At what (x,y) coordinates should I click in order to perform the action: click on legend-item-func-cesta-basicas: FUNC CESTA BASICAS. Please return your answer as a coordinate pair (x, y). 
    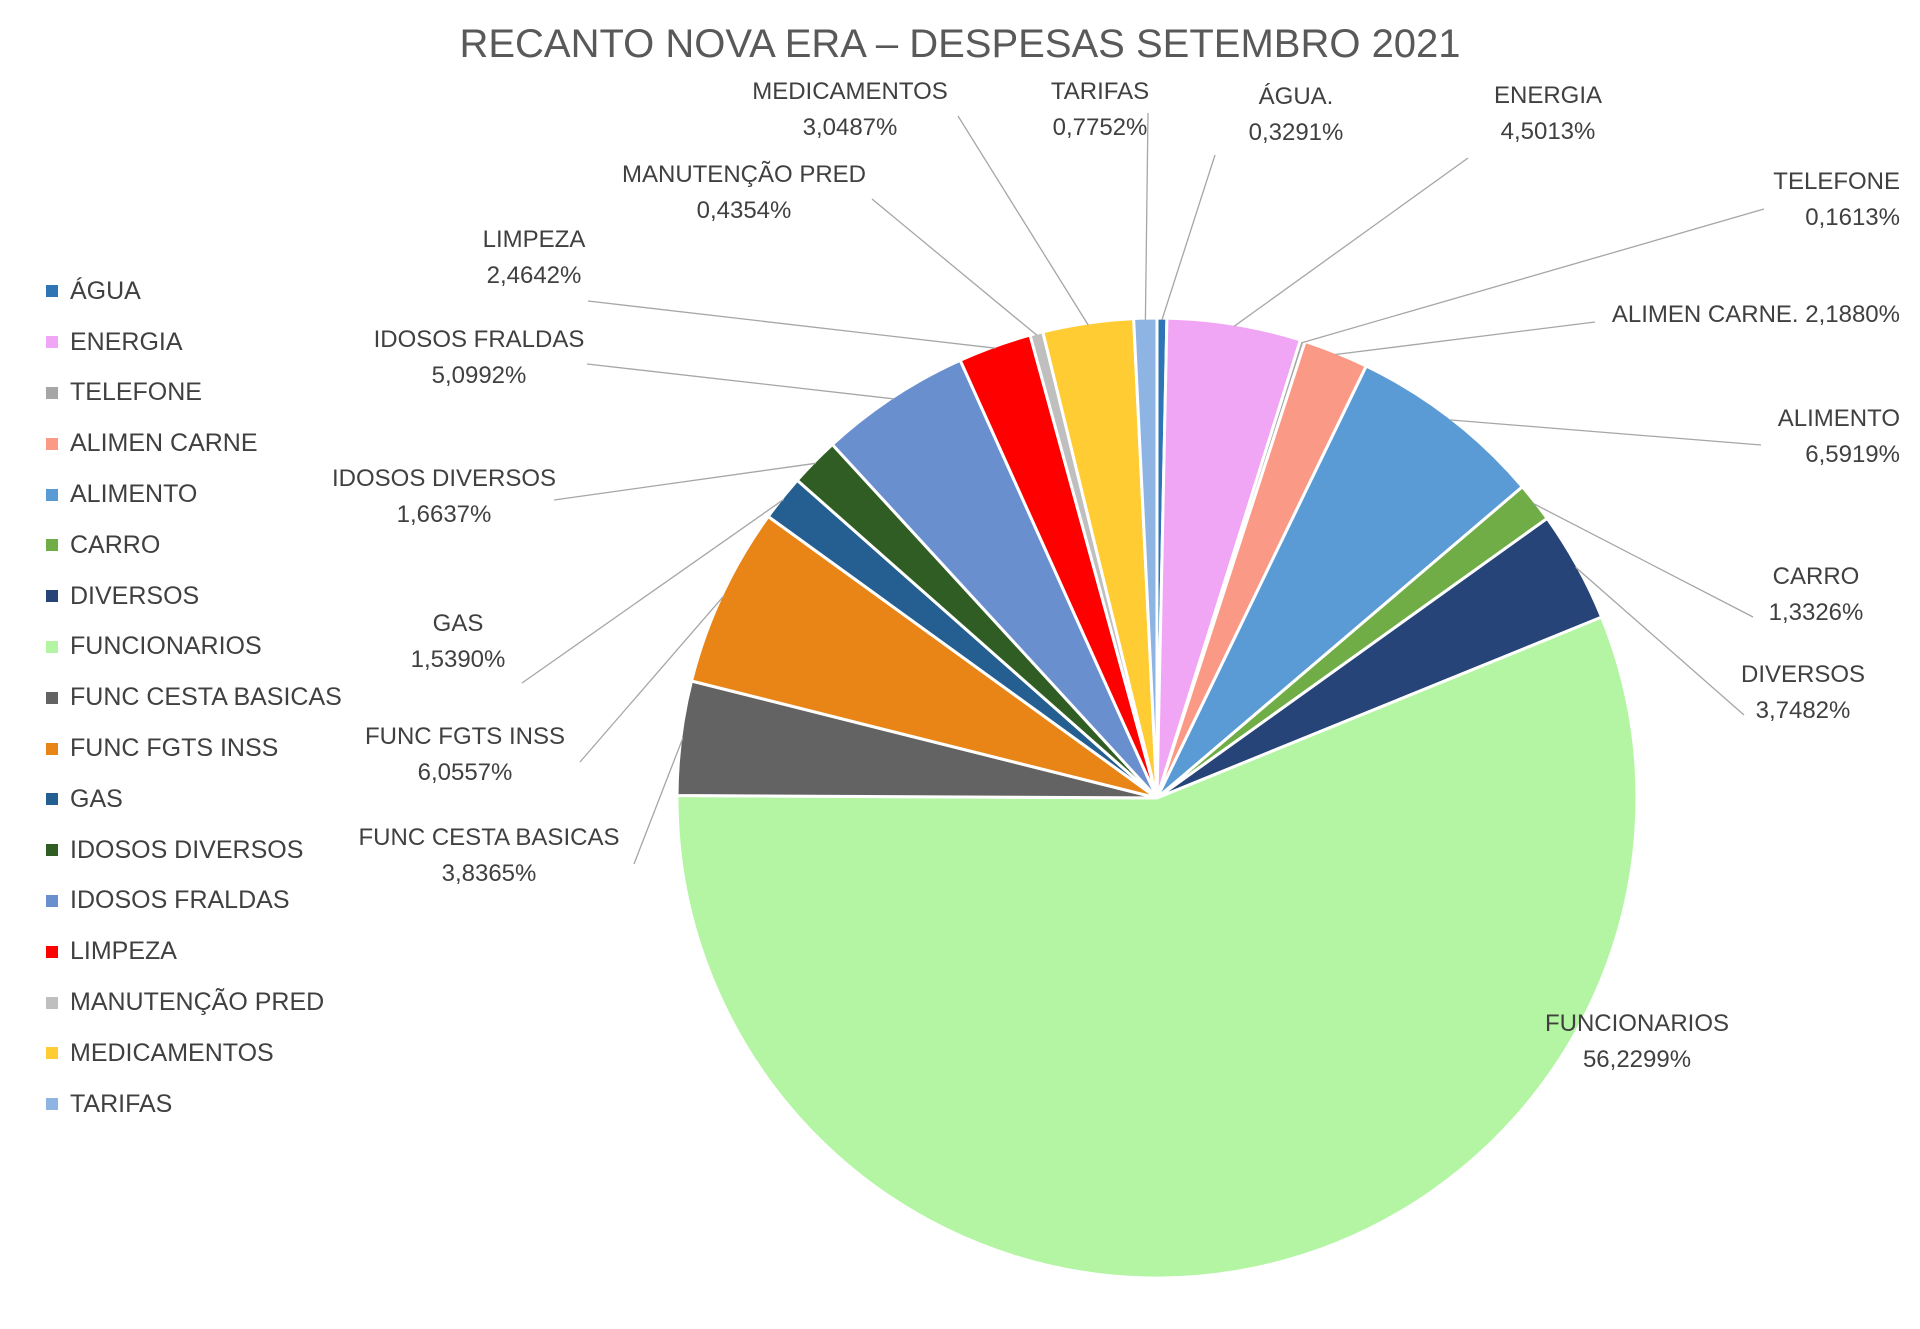
    Looking at the image, I should click on (194, 697).